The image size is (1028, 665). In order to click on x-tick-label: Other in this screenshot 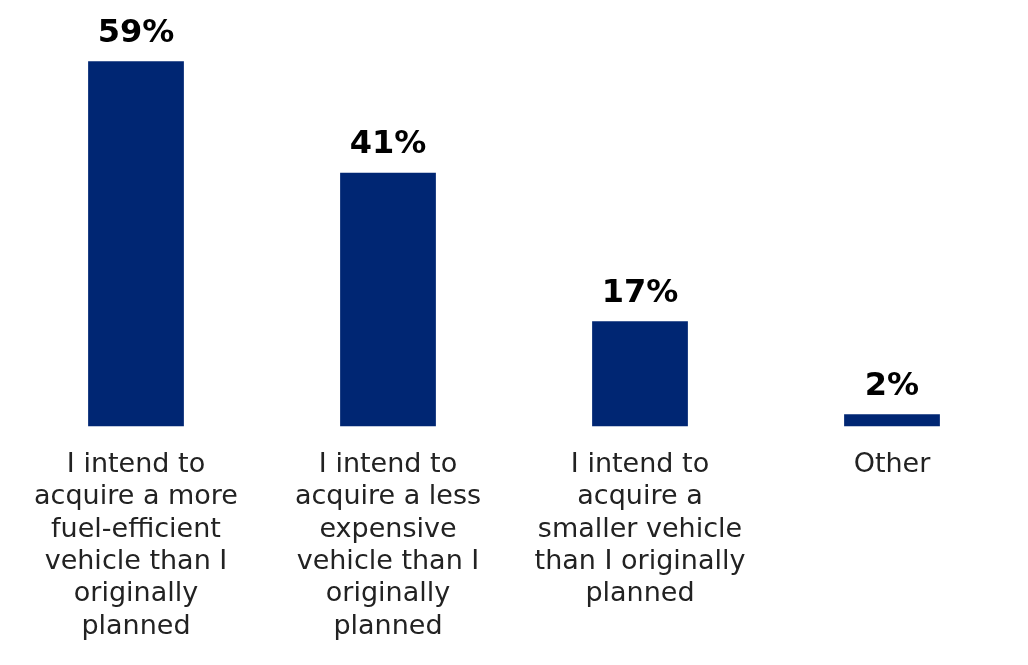, I will do `click(892, 462)`.